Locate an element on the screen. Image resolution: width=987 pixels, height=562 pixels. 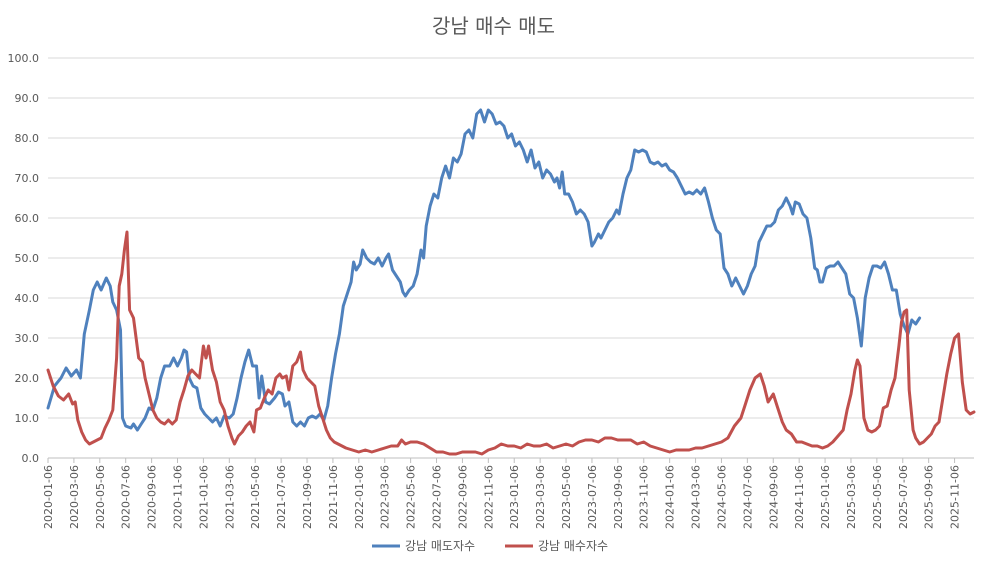
x-tick-label: 2020-01-06 is located at coordinates (48, 497).